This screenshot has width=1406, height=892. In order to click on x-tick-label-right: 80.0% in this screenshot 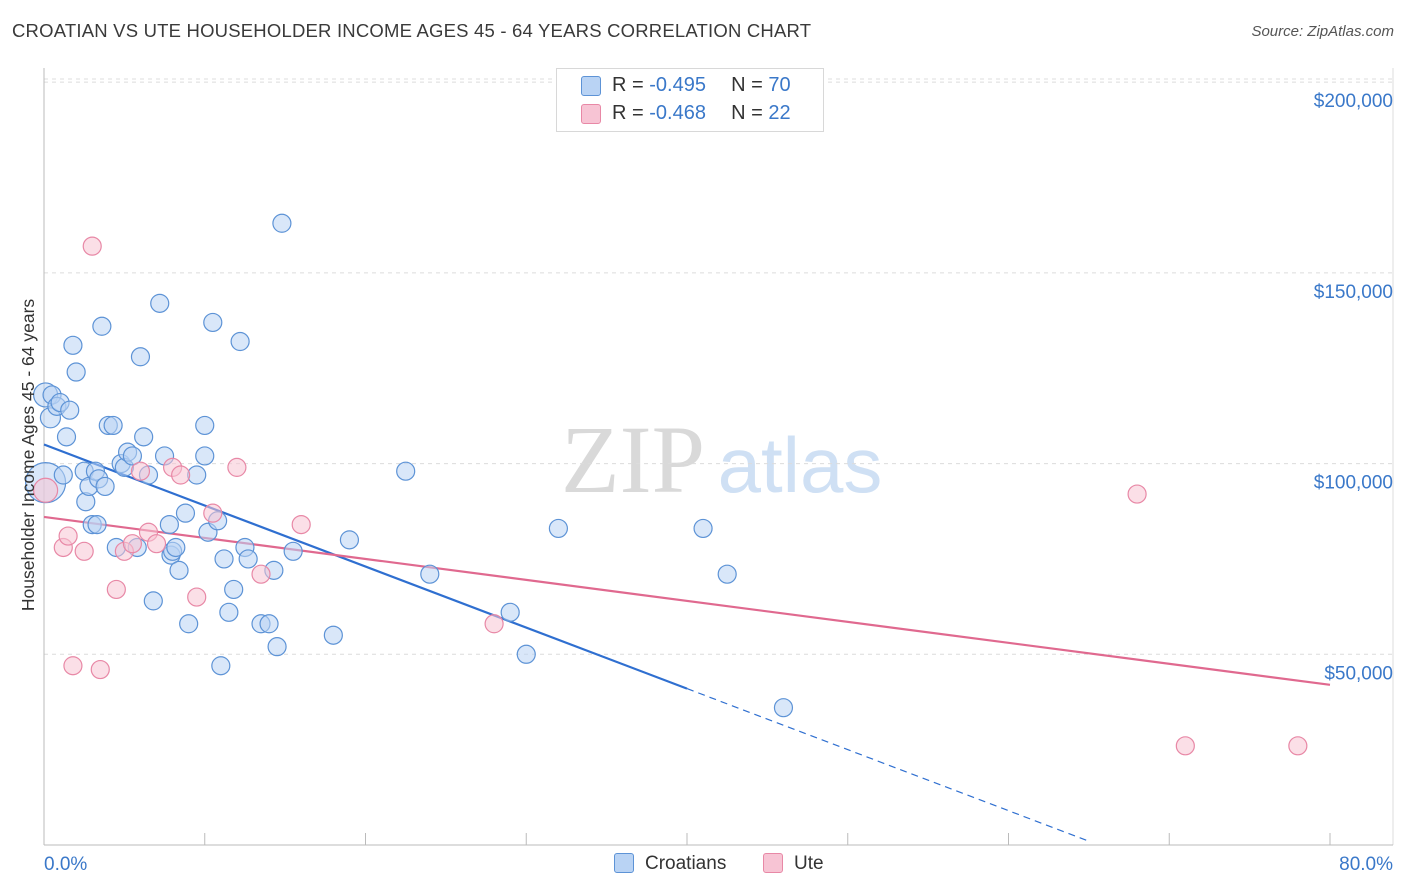, I will do `click(1366, 864)`.